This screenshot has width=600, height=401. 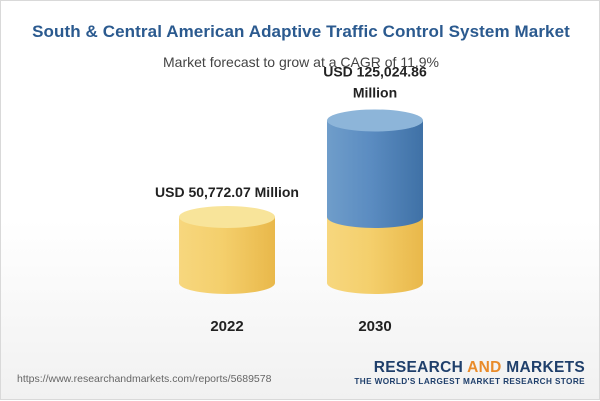 What do you see at coordinates (227, 192) in the screenshot?
I see `data-label-2022: USD 50,772.07 Million` at bounding box center [227, 192].